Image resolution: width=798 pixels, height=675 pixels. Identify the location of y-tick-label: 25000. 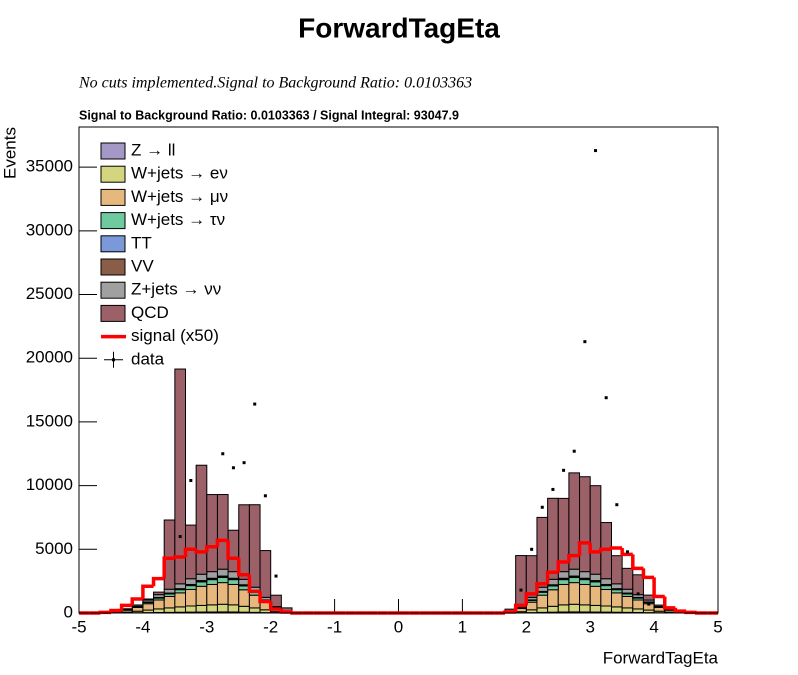
(49, 293).